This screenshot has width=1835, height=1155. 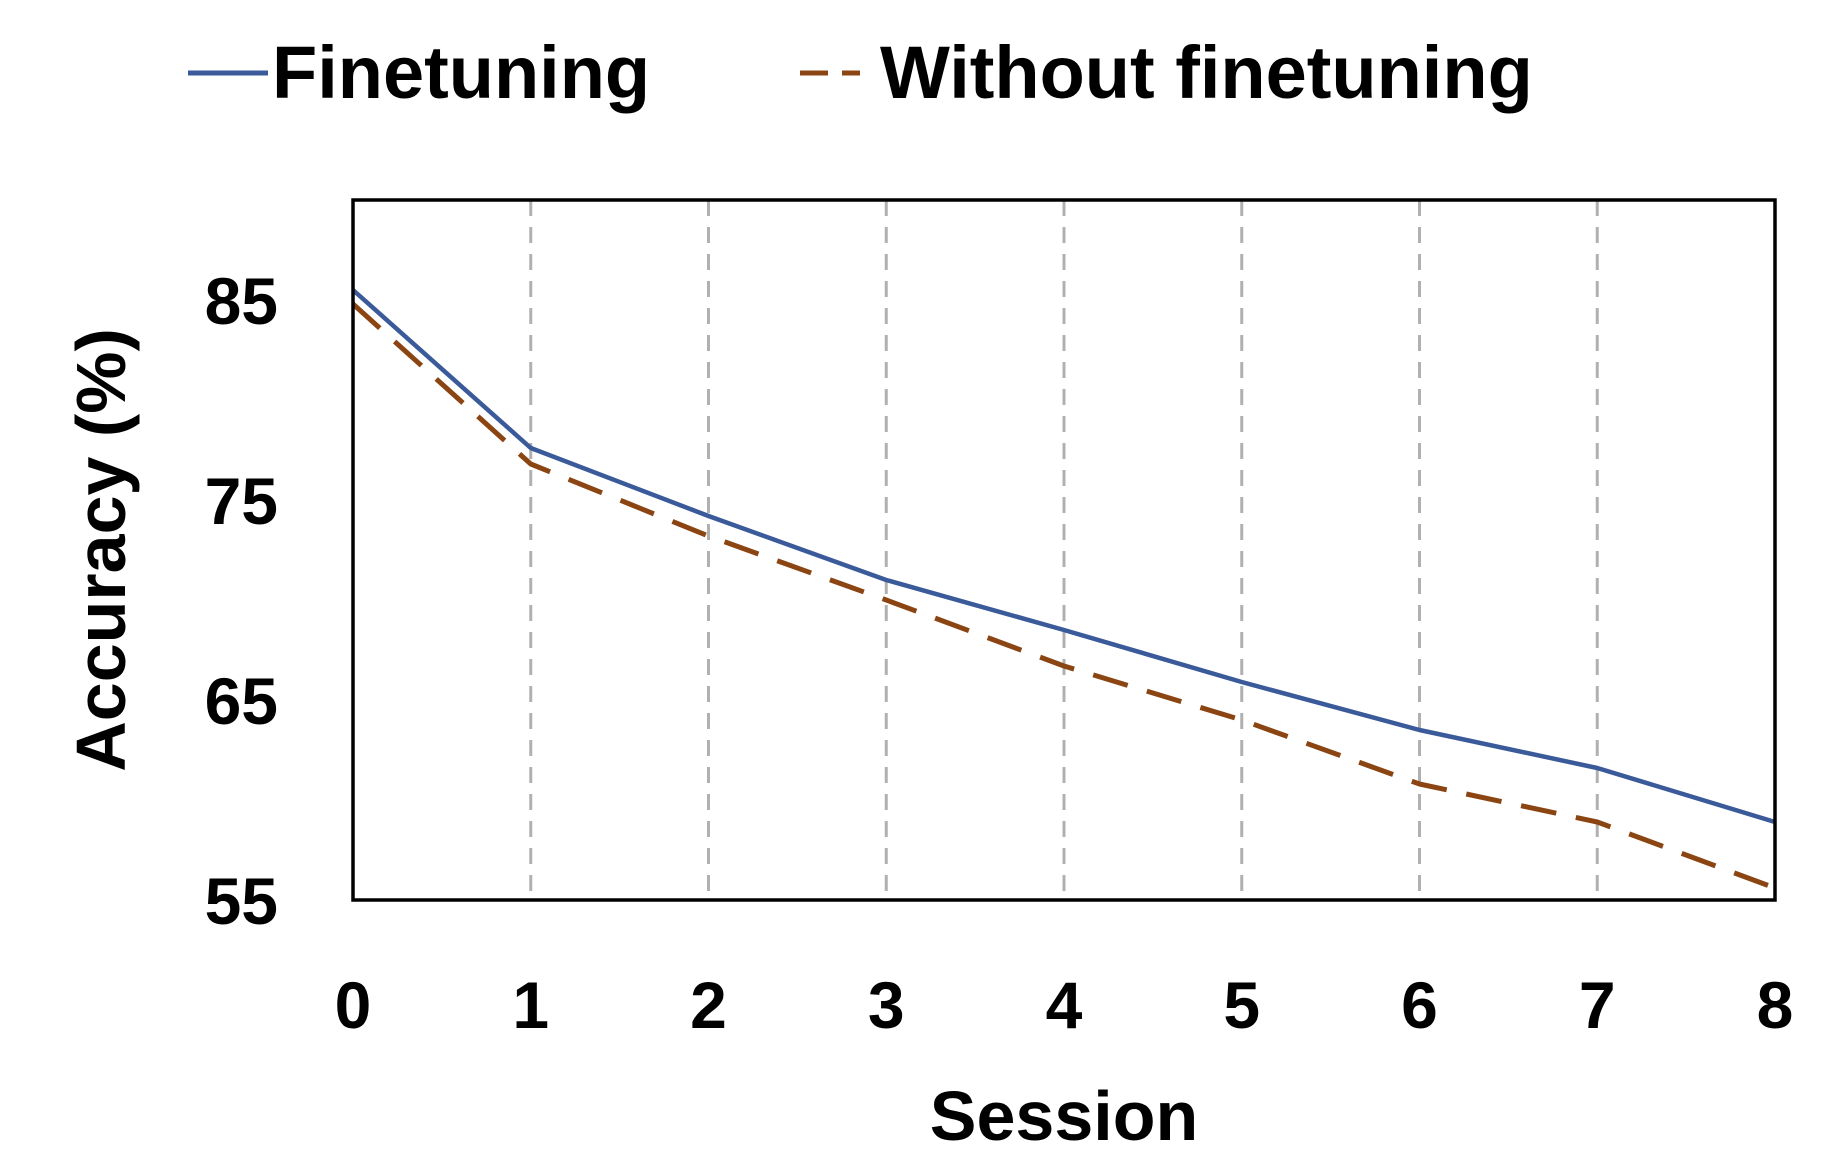 I want to click on x-axis-tick-labels: 0 1 2 3 4 5 6 7 8, so click(x=1064, y=1005).